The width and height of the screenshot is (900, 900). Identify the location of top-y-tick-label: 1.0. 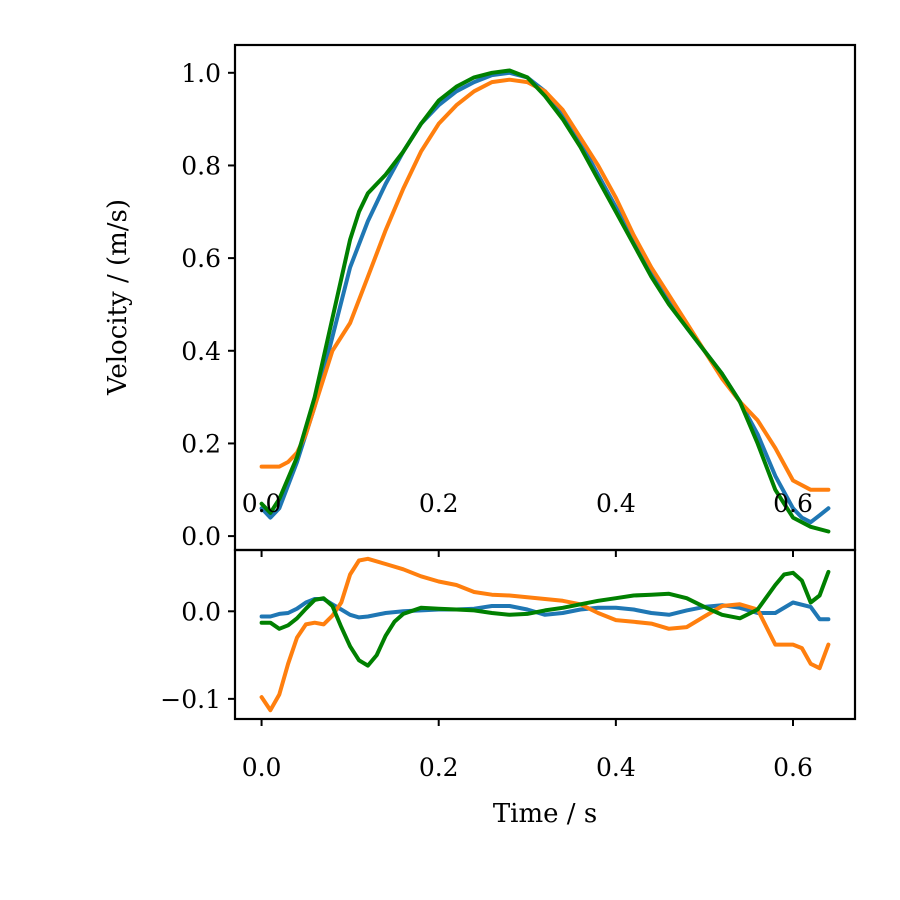
(201, 73).